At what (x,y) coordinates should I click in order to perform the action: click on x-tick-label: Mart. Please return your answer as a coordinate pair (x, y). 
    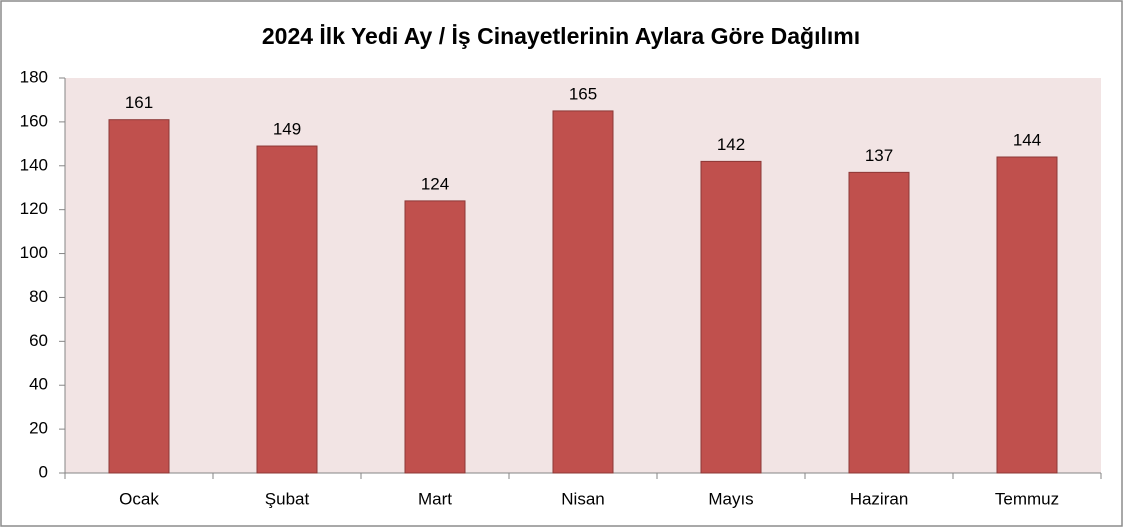
    Looking at the image, I should click on (435, 498).